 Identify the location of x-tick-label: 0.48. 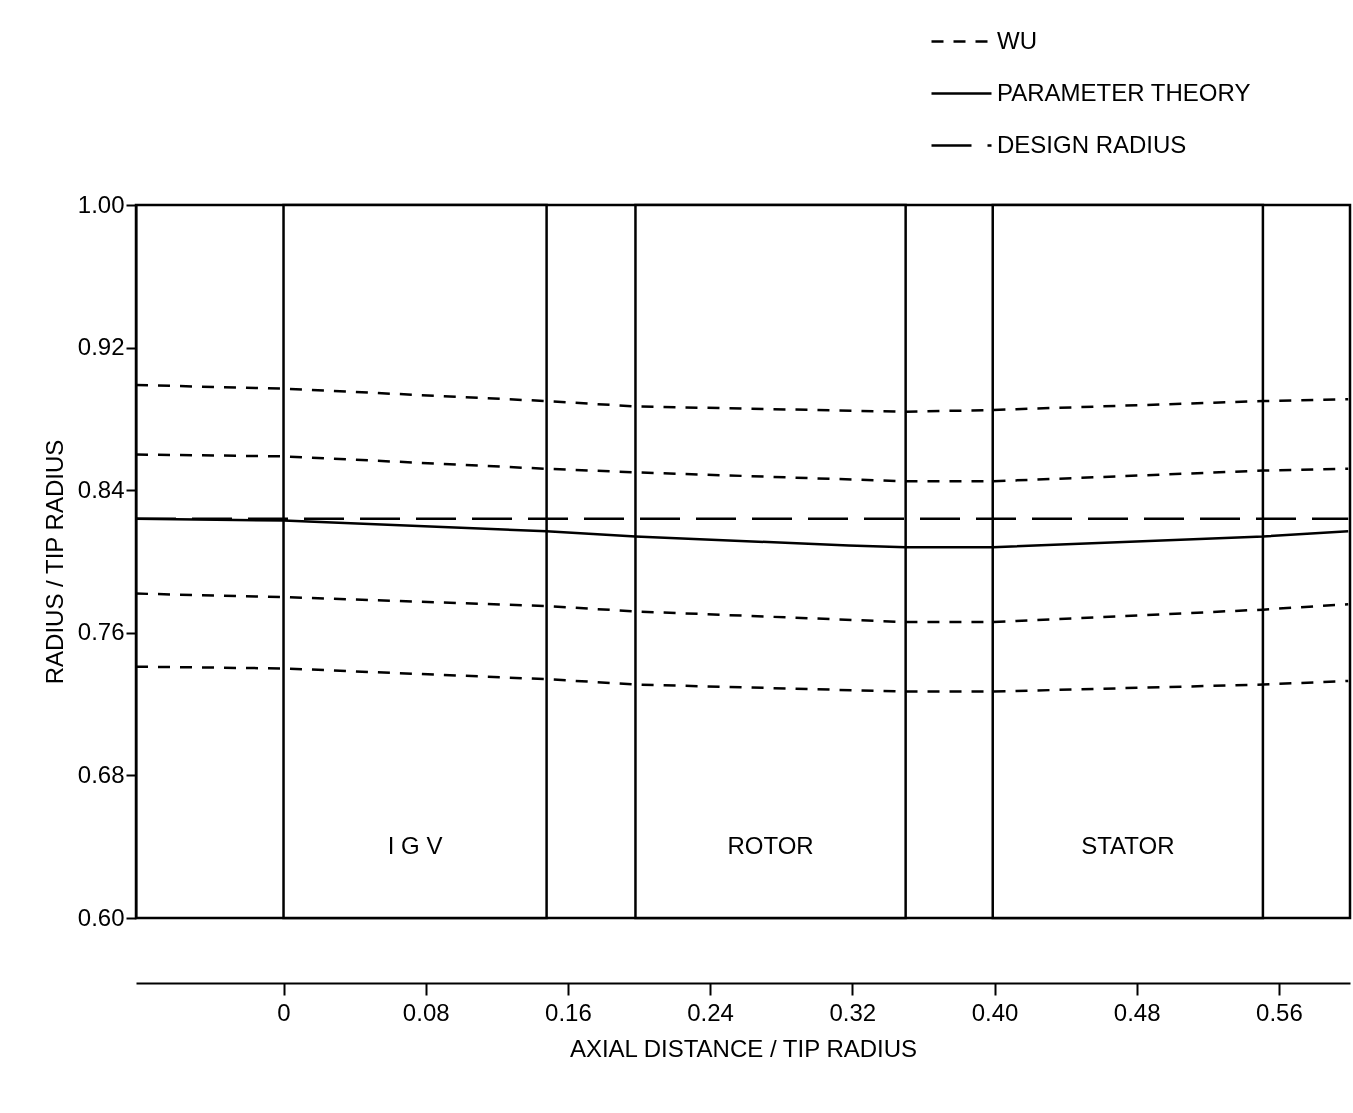
(1137, 1012).